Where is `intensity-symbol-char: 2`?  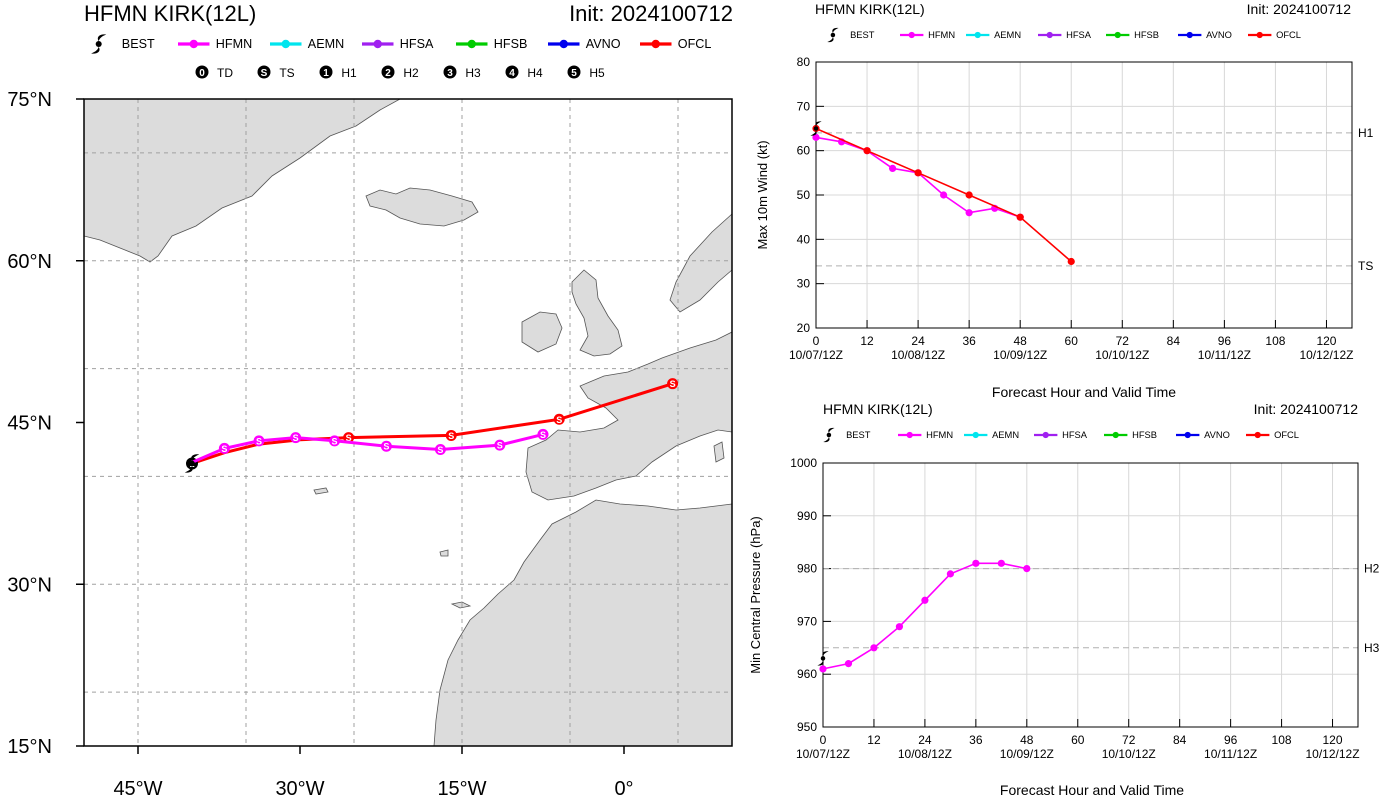 intensity-symbol-char: 2 is located at coordinates (388, 73).